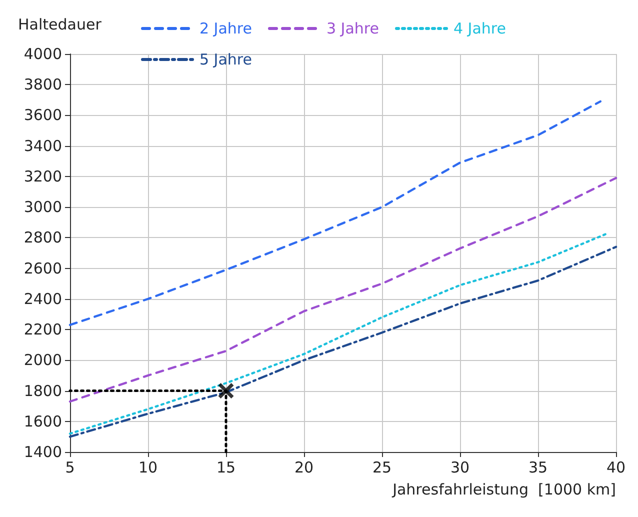 Image resolution: width=638 pixels, height=517 pixels. Describe the element at coordinates (43, 207) in the screenshot. I see `y-tick-label: 3000` at that location.